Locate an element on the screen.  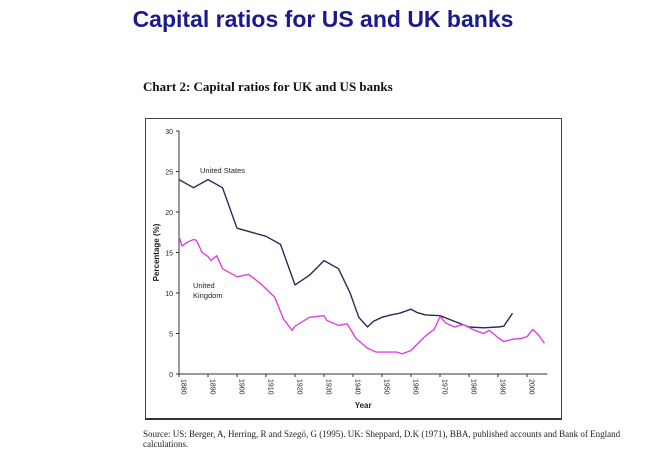
x-tick-label: 1950 is located at coordinates (386, 387).